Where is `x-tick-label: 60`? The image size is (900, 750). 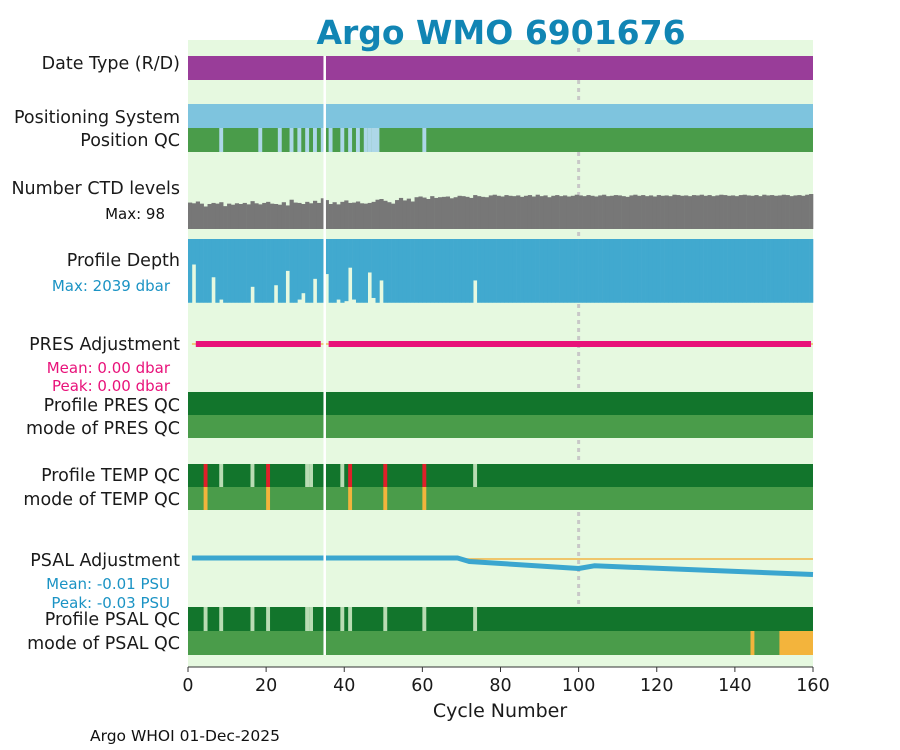
x-tick-label: 60 is located at coordinates (422, 686).